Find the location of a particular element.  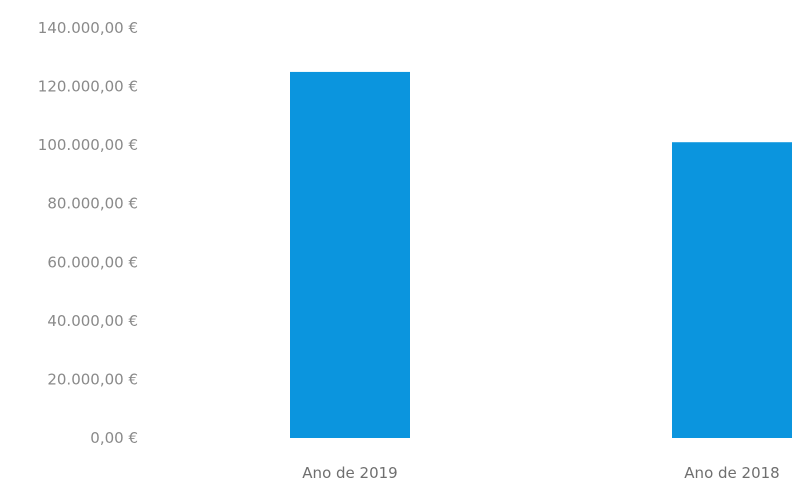

y-tick-label: 0,00 € is located at coordinates (114, 438).